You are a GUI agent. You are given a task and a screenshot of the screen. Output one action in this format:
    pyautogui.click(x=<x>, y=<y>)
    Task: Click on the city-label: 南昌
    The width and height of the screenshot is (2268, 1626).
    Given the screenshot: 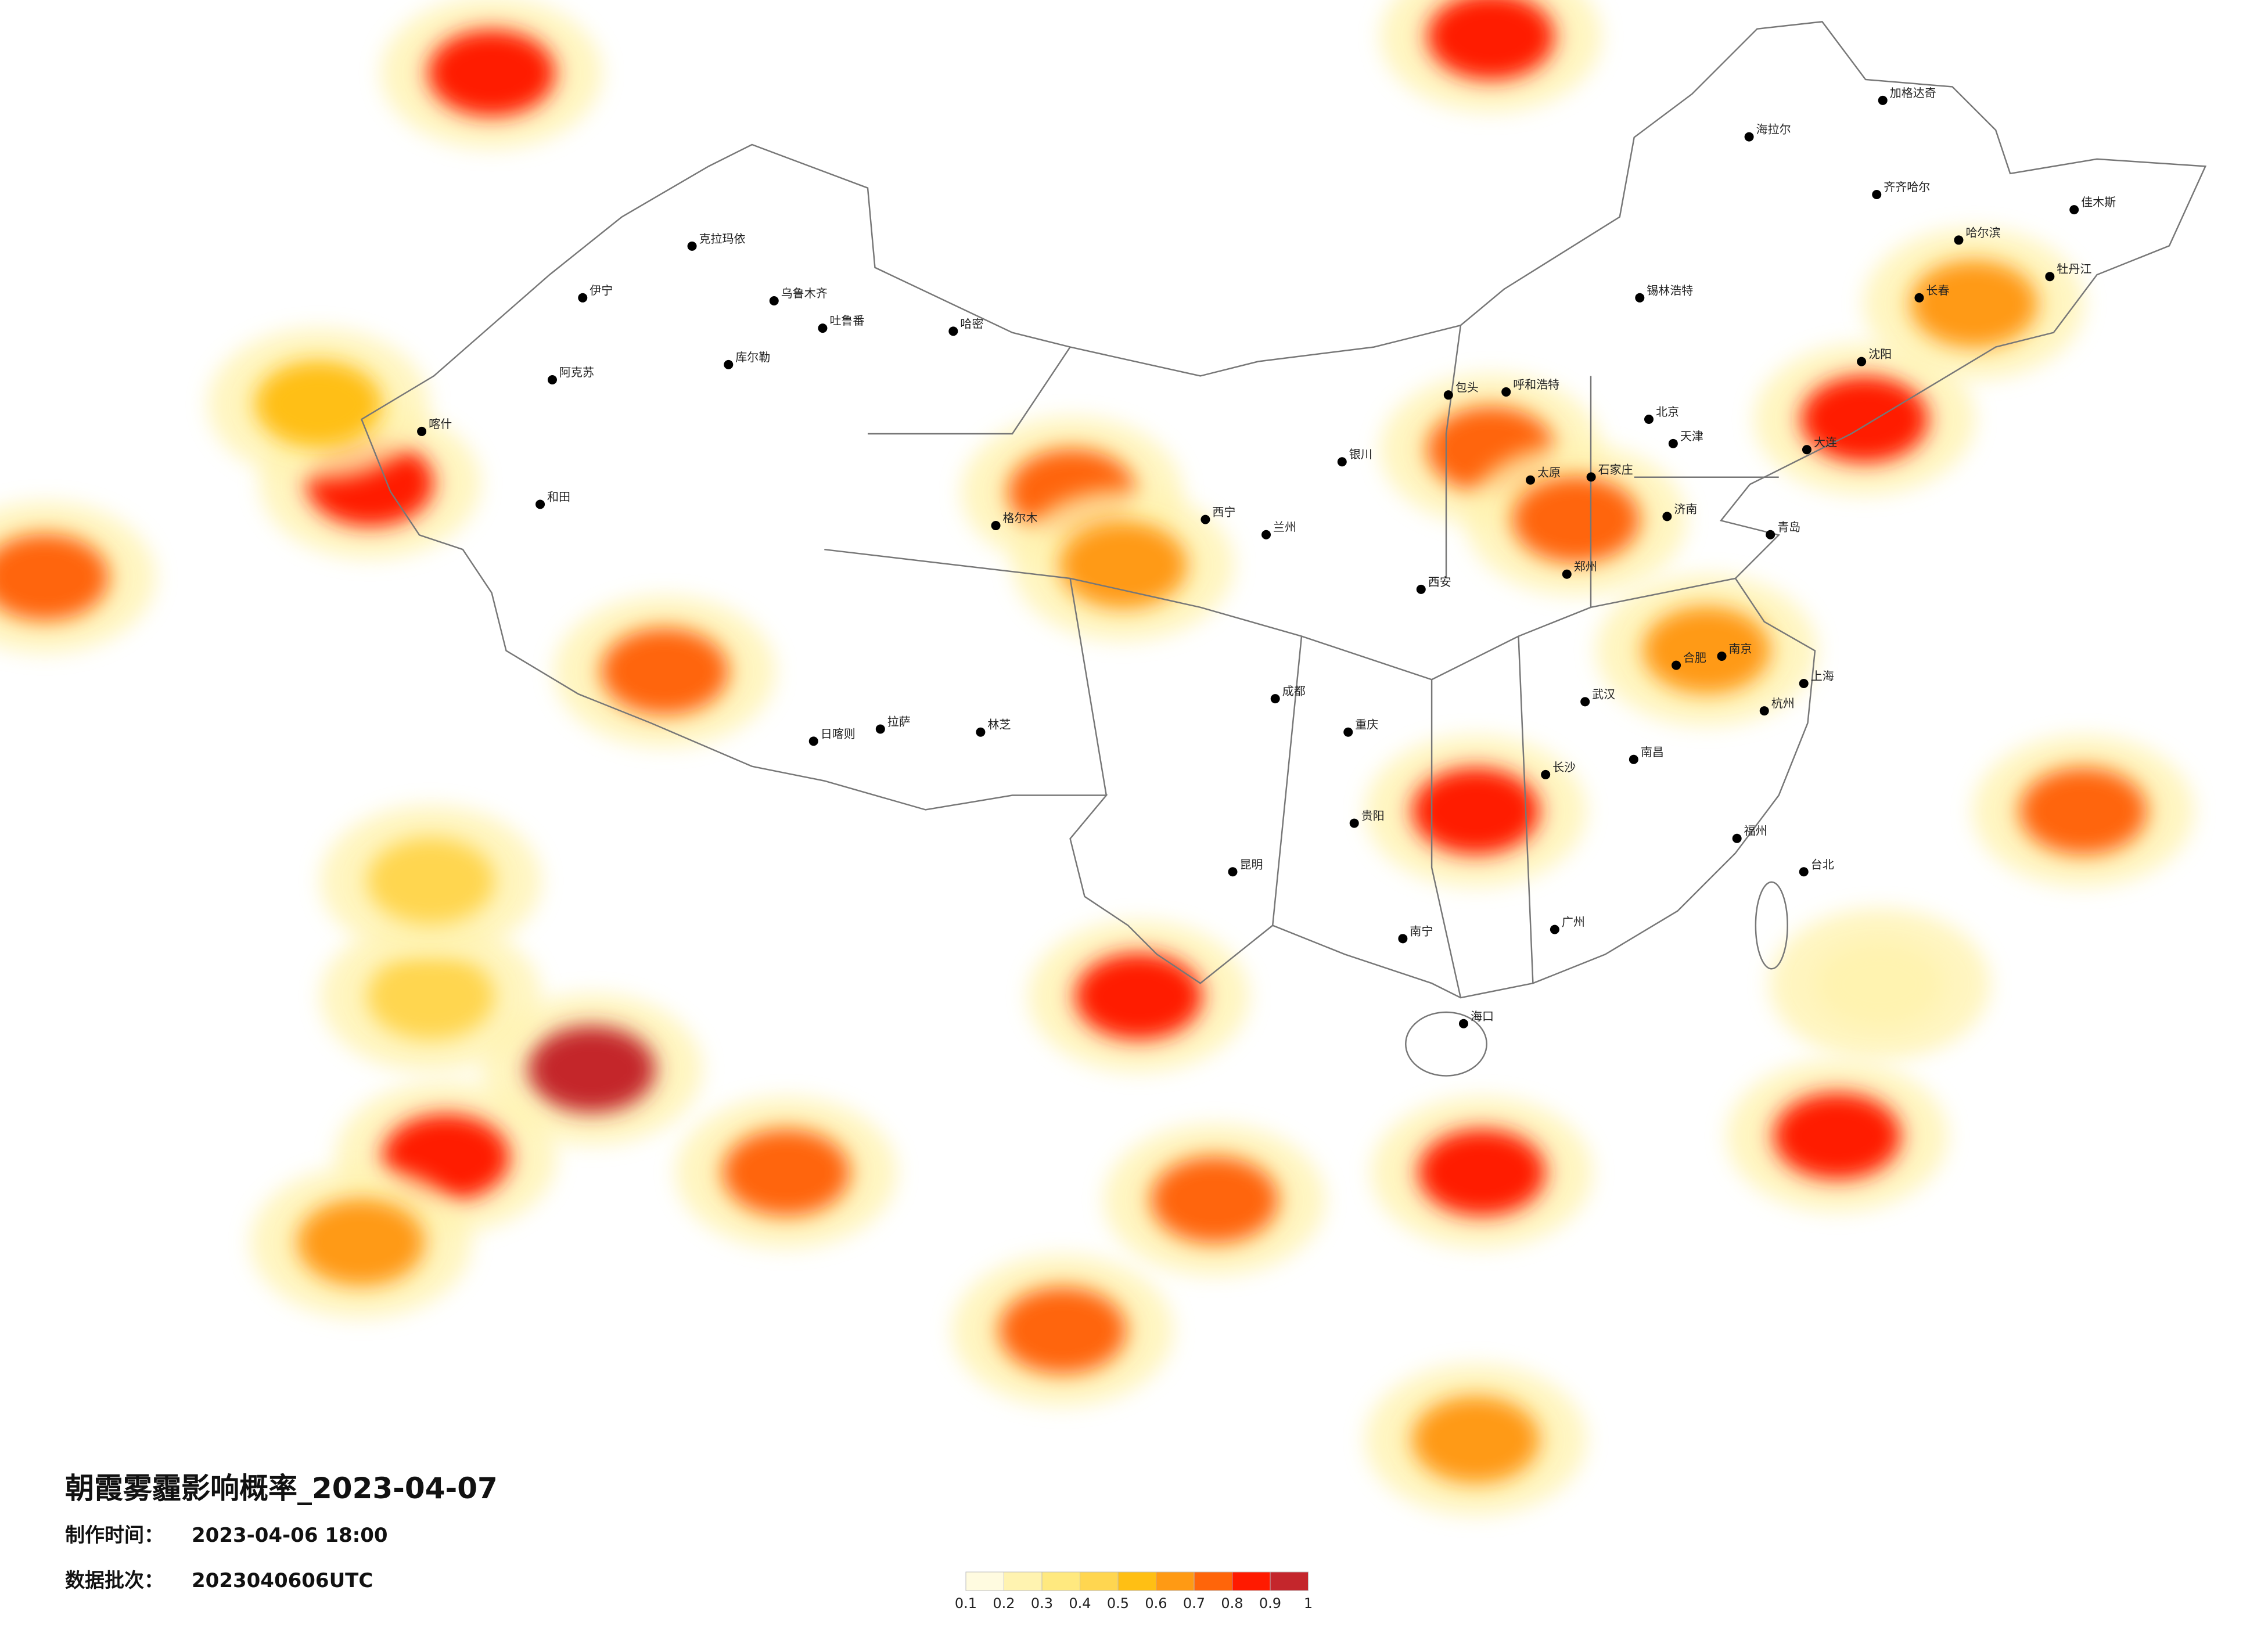 What is the action you would take?
    pyautogui.click(x=1652, y=752)
    